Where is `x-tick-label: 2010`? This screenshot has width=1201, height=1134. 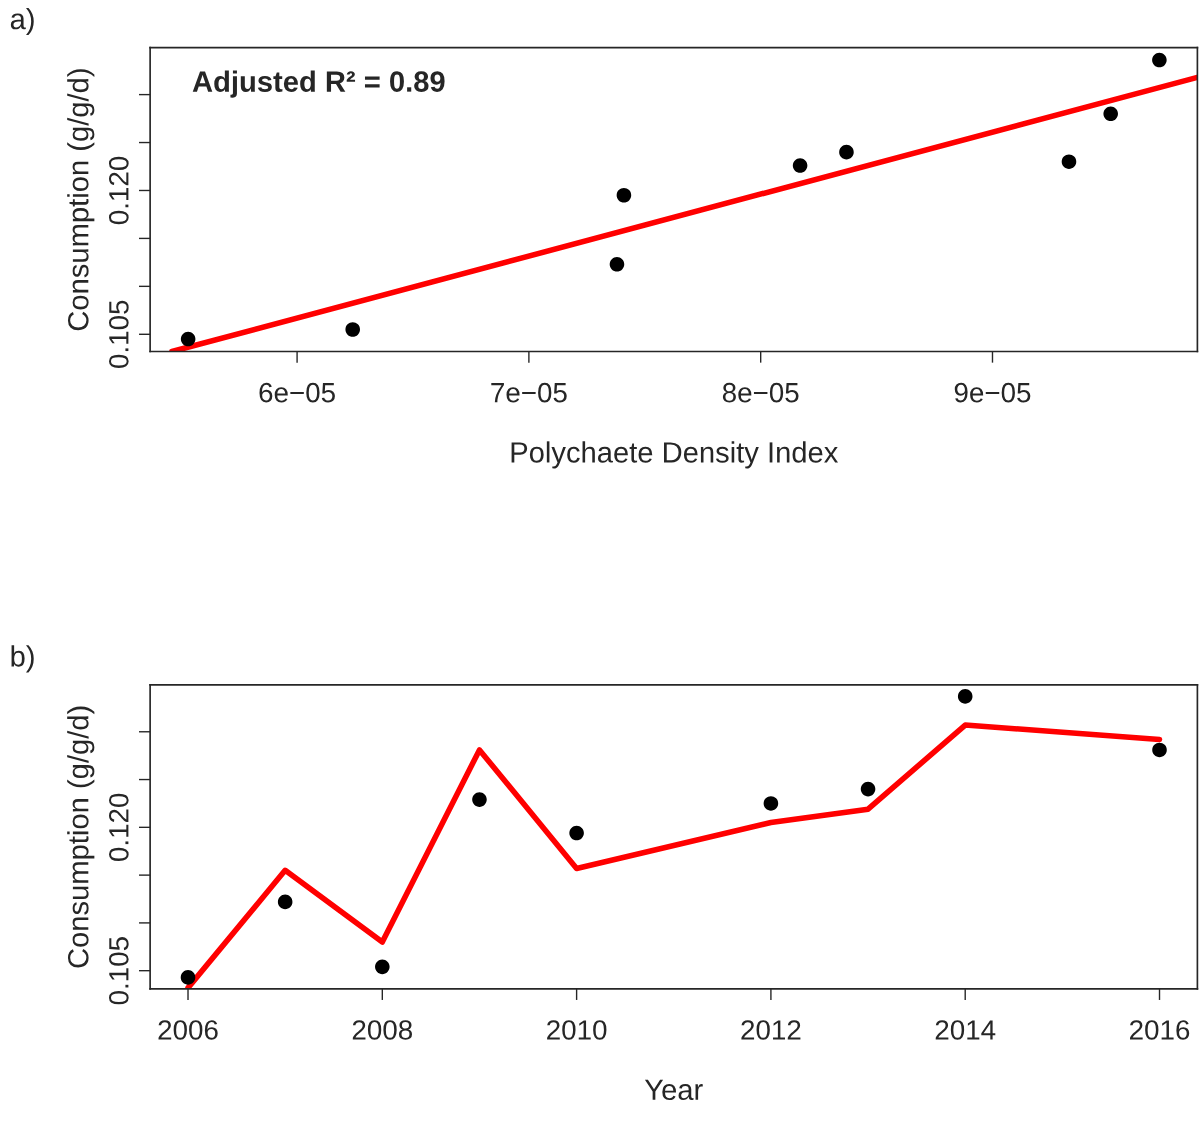
x-tick-label: 2010 is located at coordinates (577, 1030).